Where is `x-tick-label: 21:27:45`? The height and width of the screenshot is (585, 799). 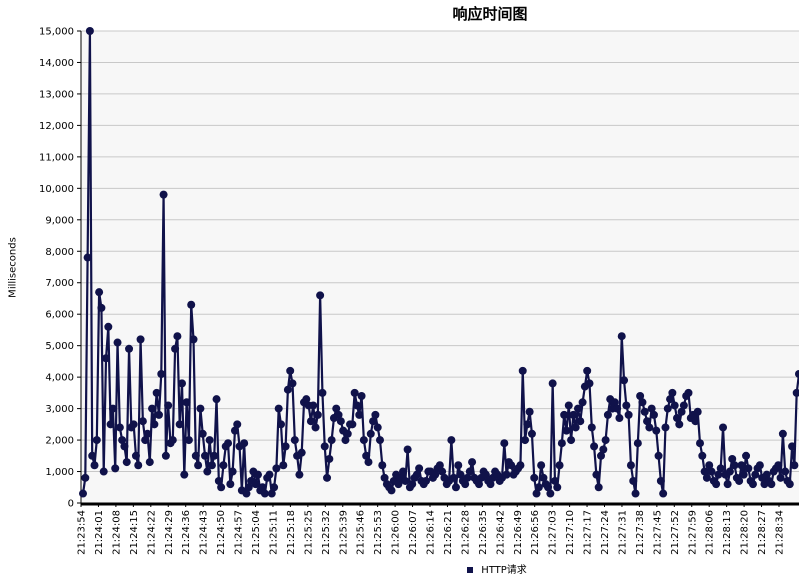
x-tick-label: 21:27:45 is located at coordinates (657, 532).